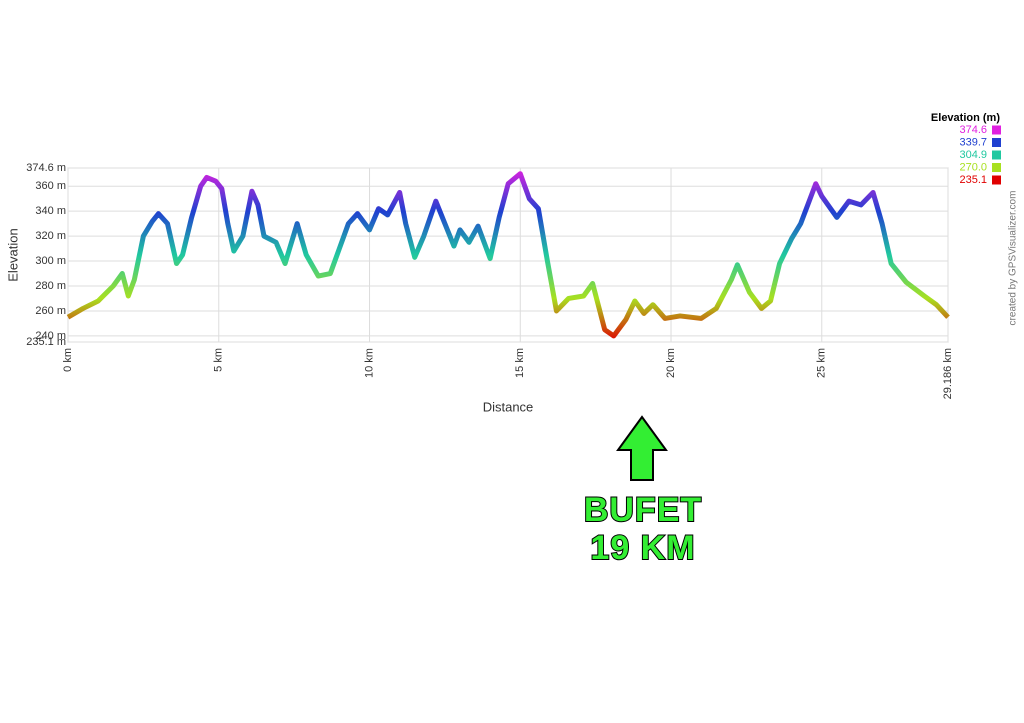 The image size is (1024, 723). What do you see at coordinates (642, 448) in the screenshot?
I see `arrow` at bounding box center [642, 448].